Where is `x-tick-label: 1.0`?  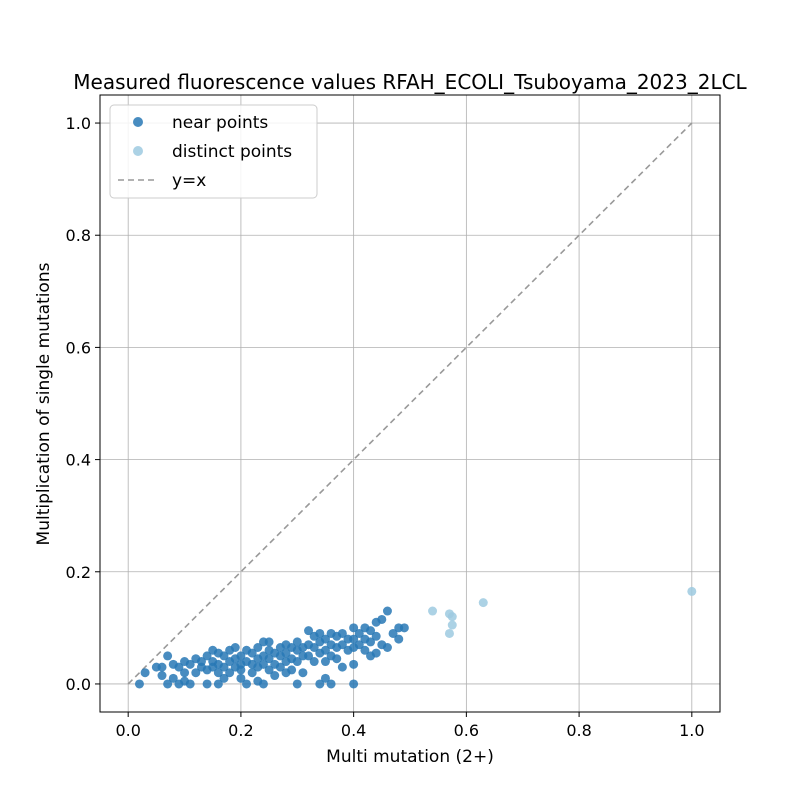
x-tick-label: 1.0 is located at coordinates (691, 730).